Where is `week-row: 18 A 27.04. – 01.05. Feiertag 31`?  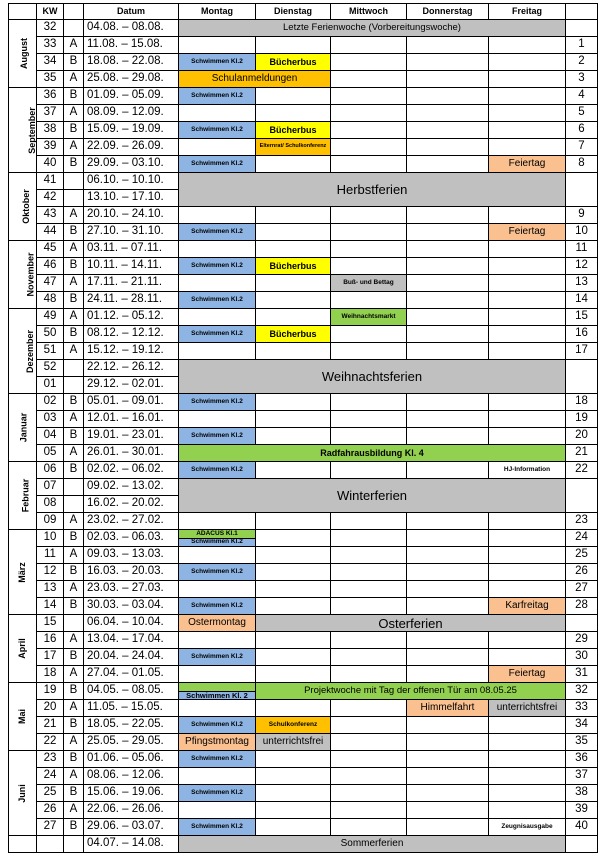
week-row: 18 A 27.04. – 01.05. Feiertag 31 is located at coordinates (303, 674).